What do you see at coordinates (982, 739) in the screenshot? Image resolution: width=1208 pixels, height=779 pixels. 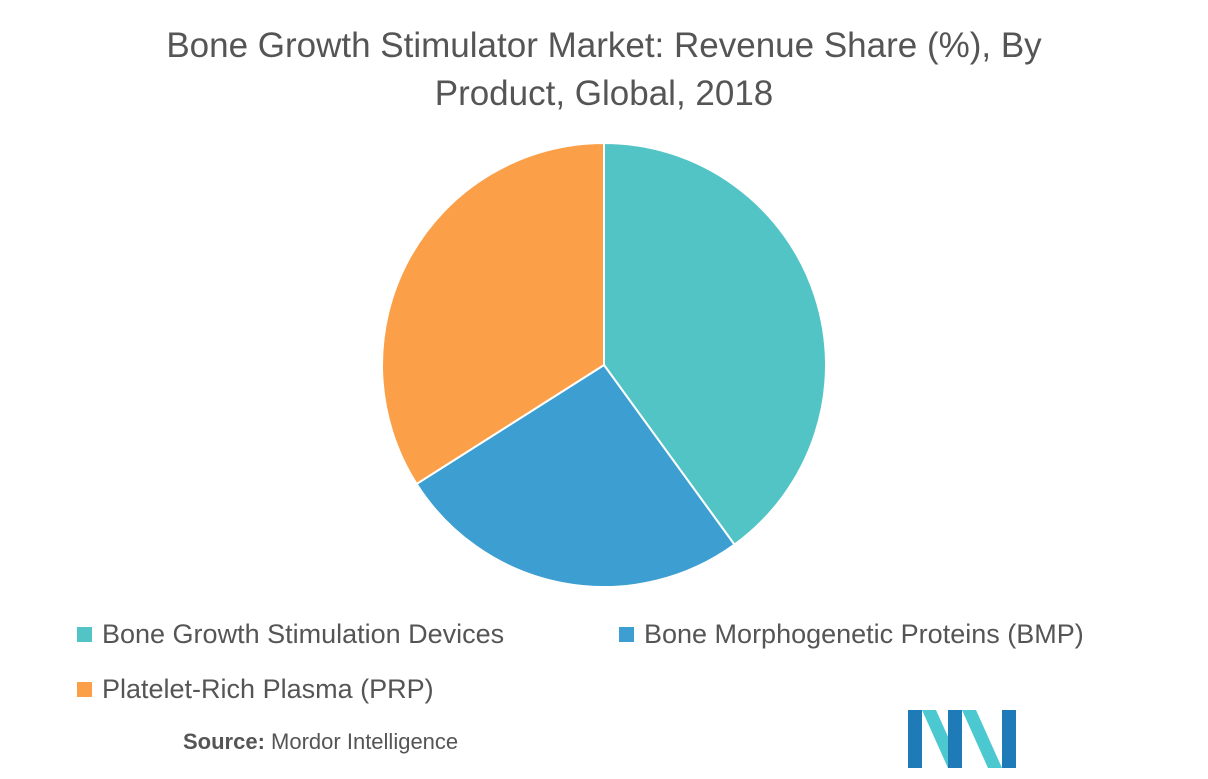 I see `logo-right-diagonal` at bounding box center [982, 739].